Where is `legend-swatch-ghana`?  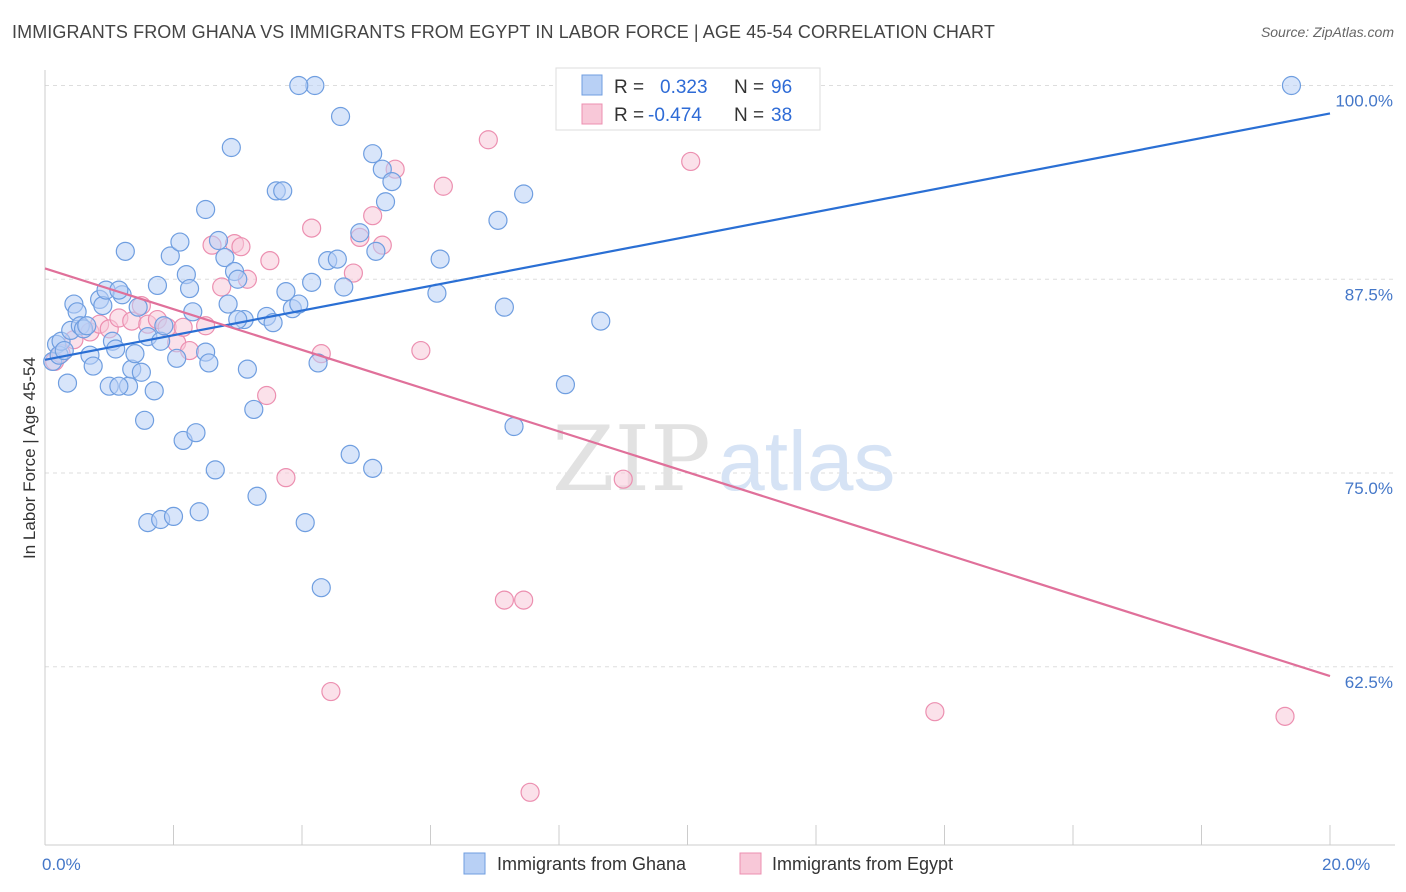 legend-swatch-ghana is located at coordinates (592, 85).